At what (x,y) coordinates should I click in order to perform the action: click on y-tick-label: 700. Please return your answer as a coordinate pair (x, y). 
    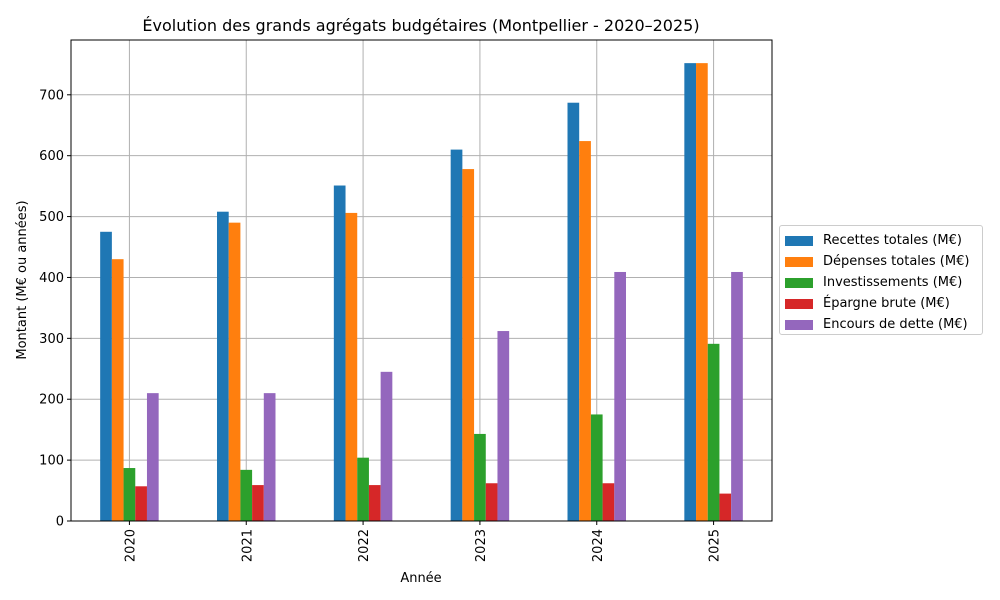
    Looking at the image, I should click on (51, 95).